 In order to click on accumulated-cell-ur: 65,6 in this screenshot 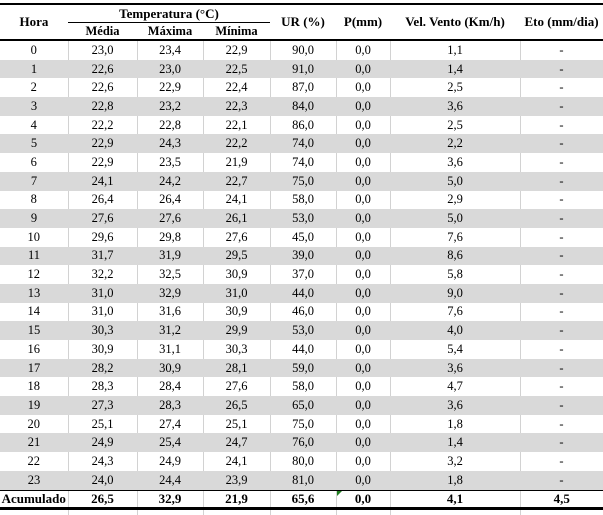, I will do `click(303, 499)`.